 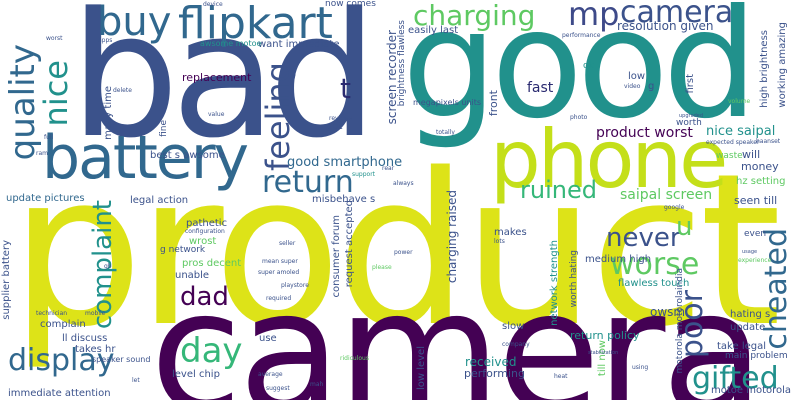 What do you see at coordinates (644, 133) in the screenshot?
I see `word-product-worst: product worst` at bounding box center [644, 133].